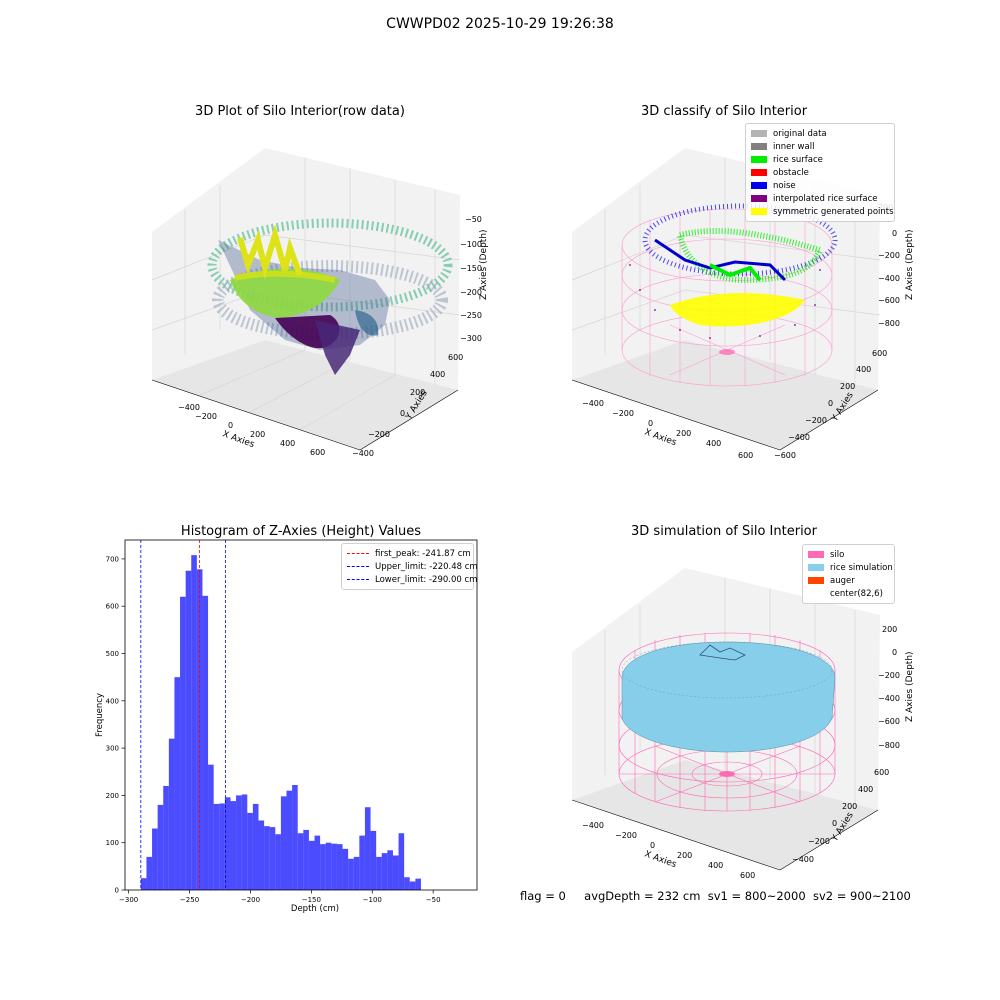 Image resolution: width=1000 pixels, height=1000 pixels. What do you see at coordinates (833, 211) in the screenshot?
I see `legend-label: symmetric generated points` at bounding box center [833, 211].